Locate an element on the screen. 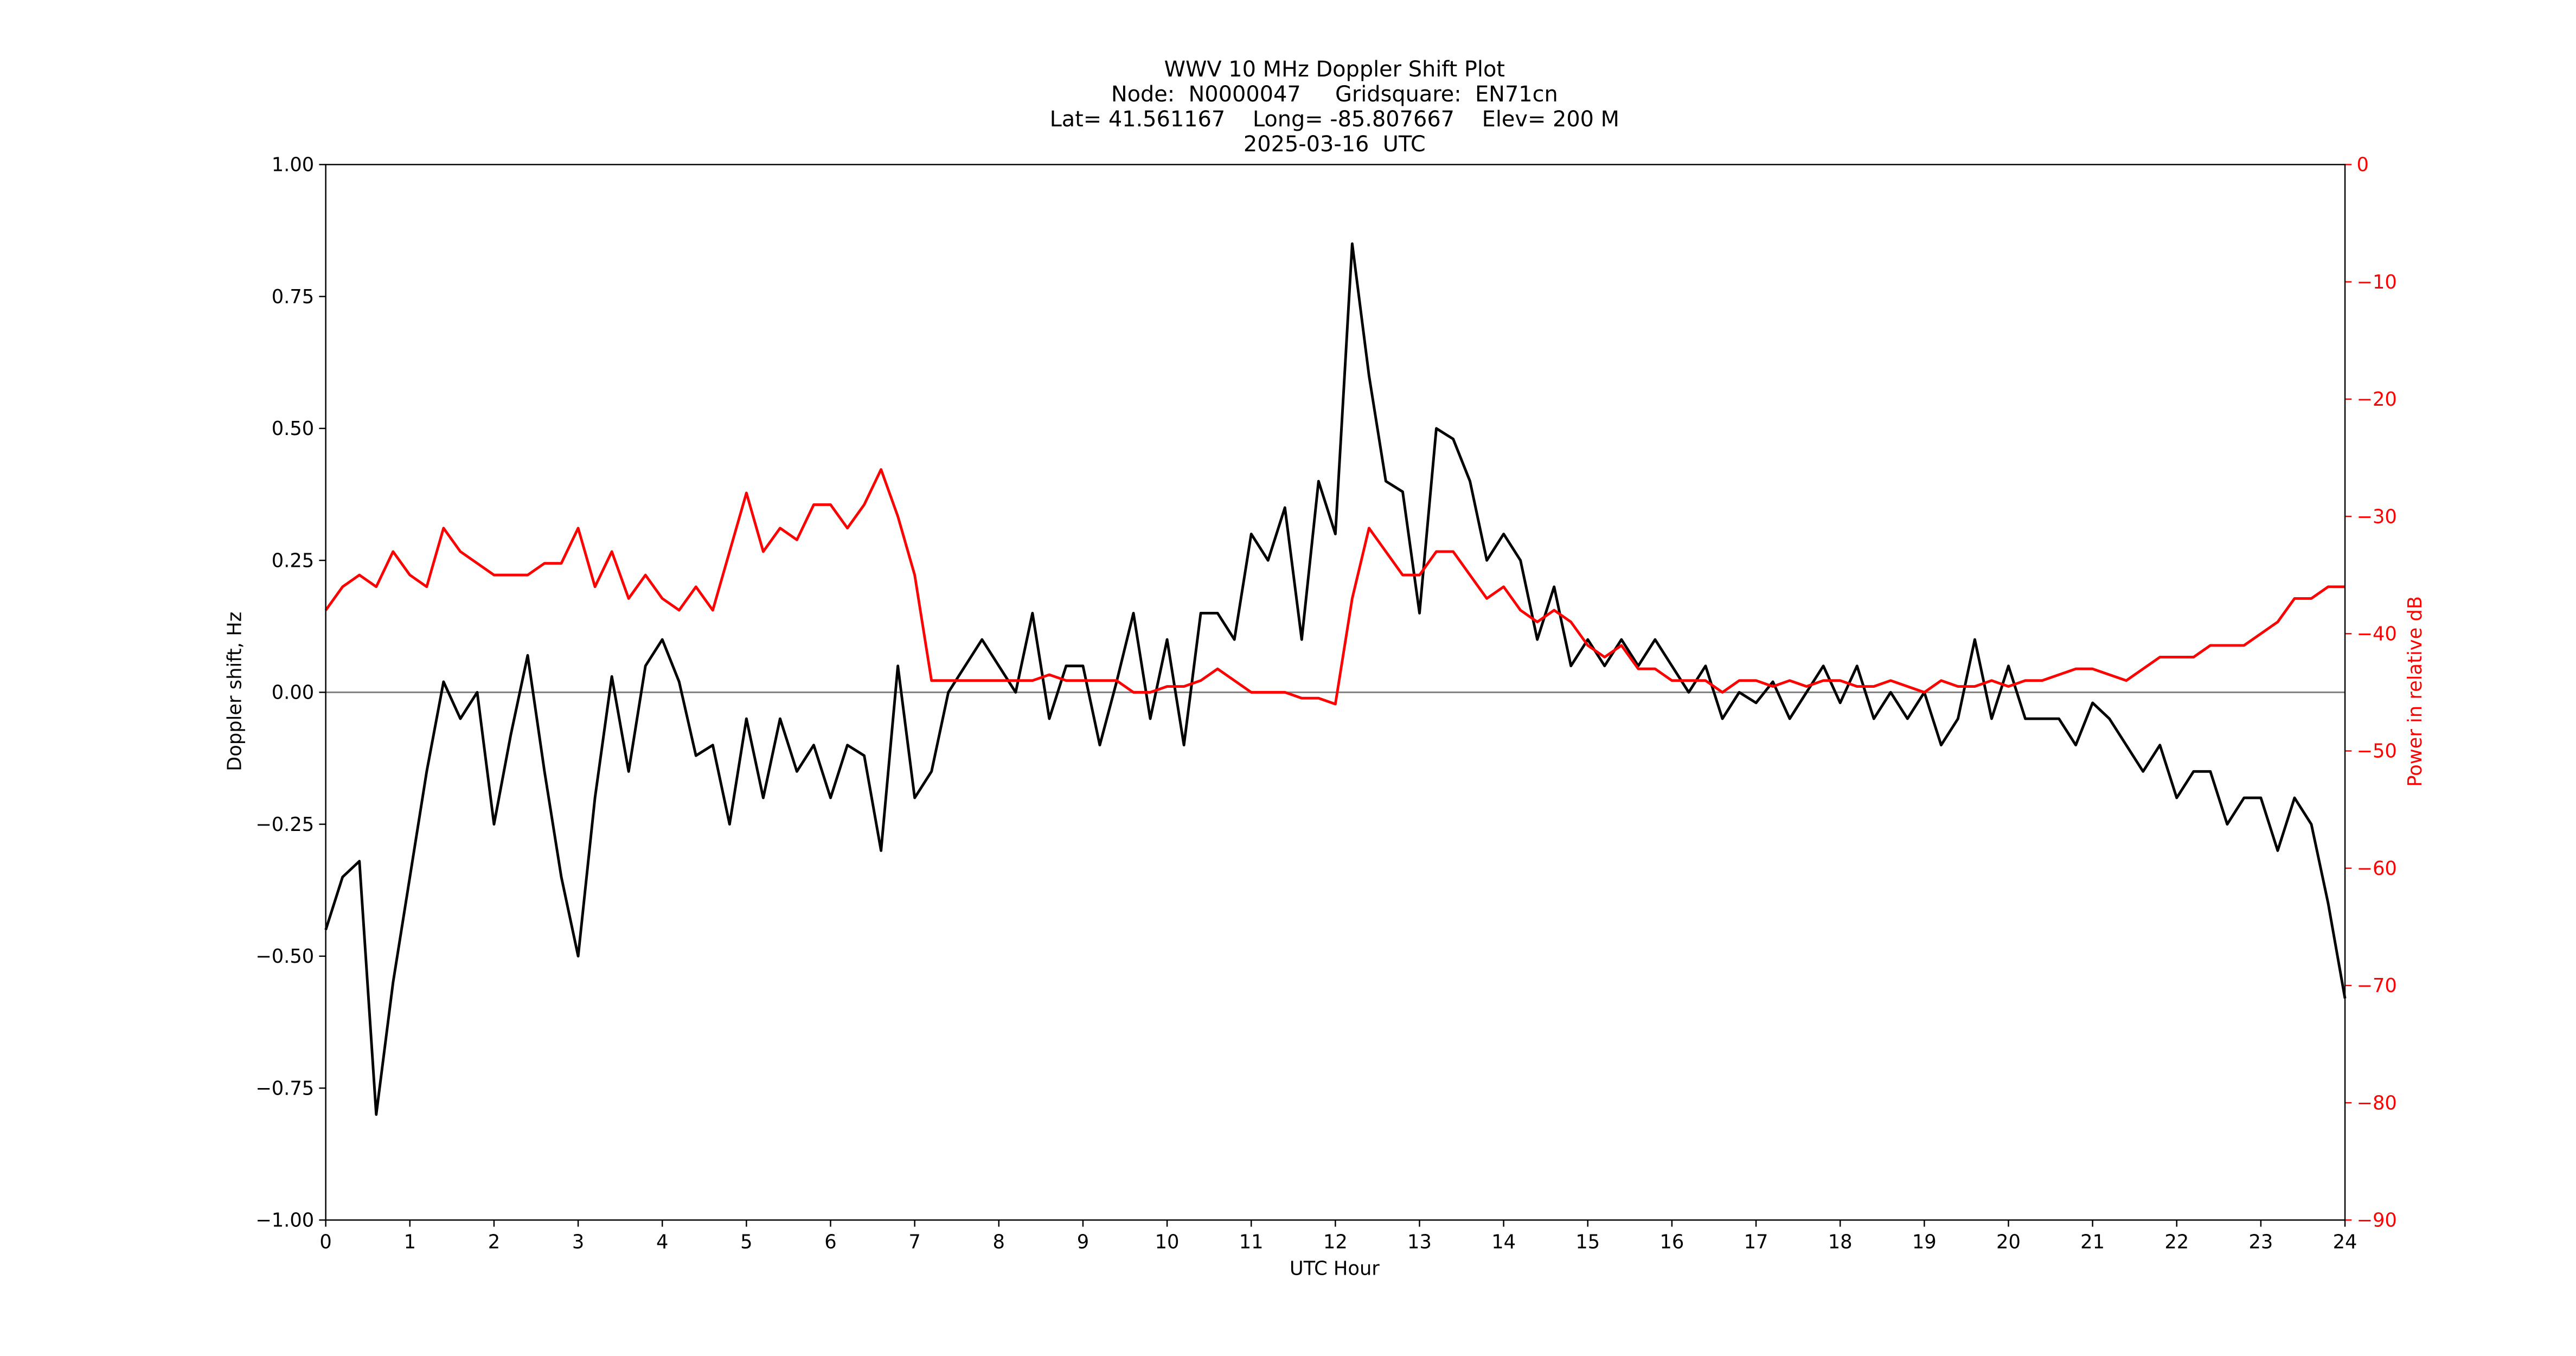 The image size is (2576, 1356). x-tick-label: 3 is located at coordinates (578, 1242).